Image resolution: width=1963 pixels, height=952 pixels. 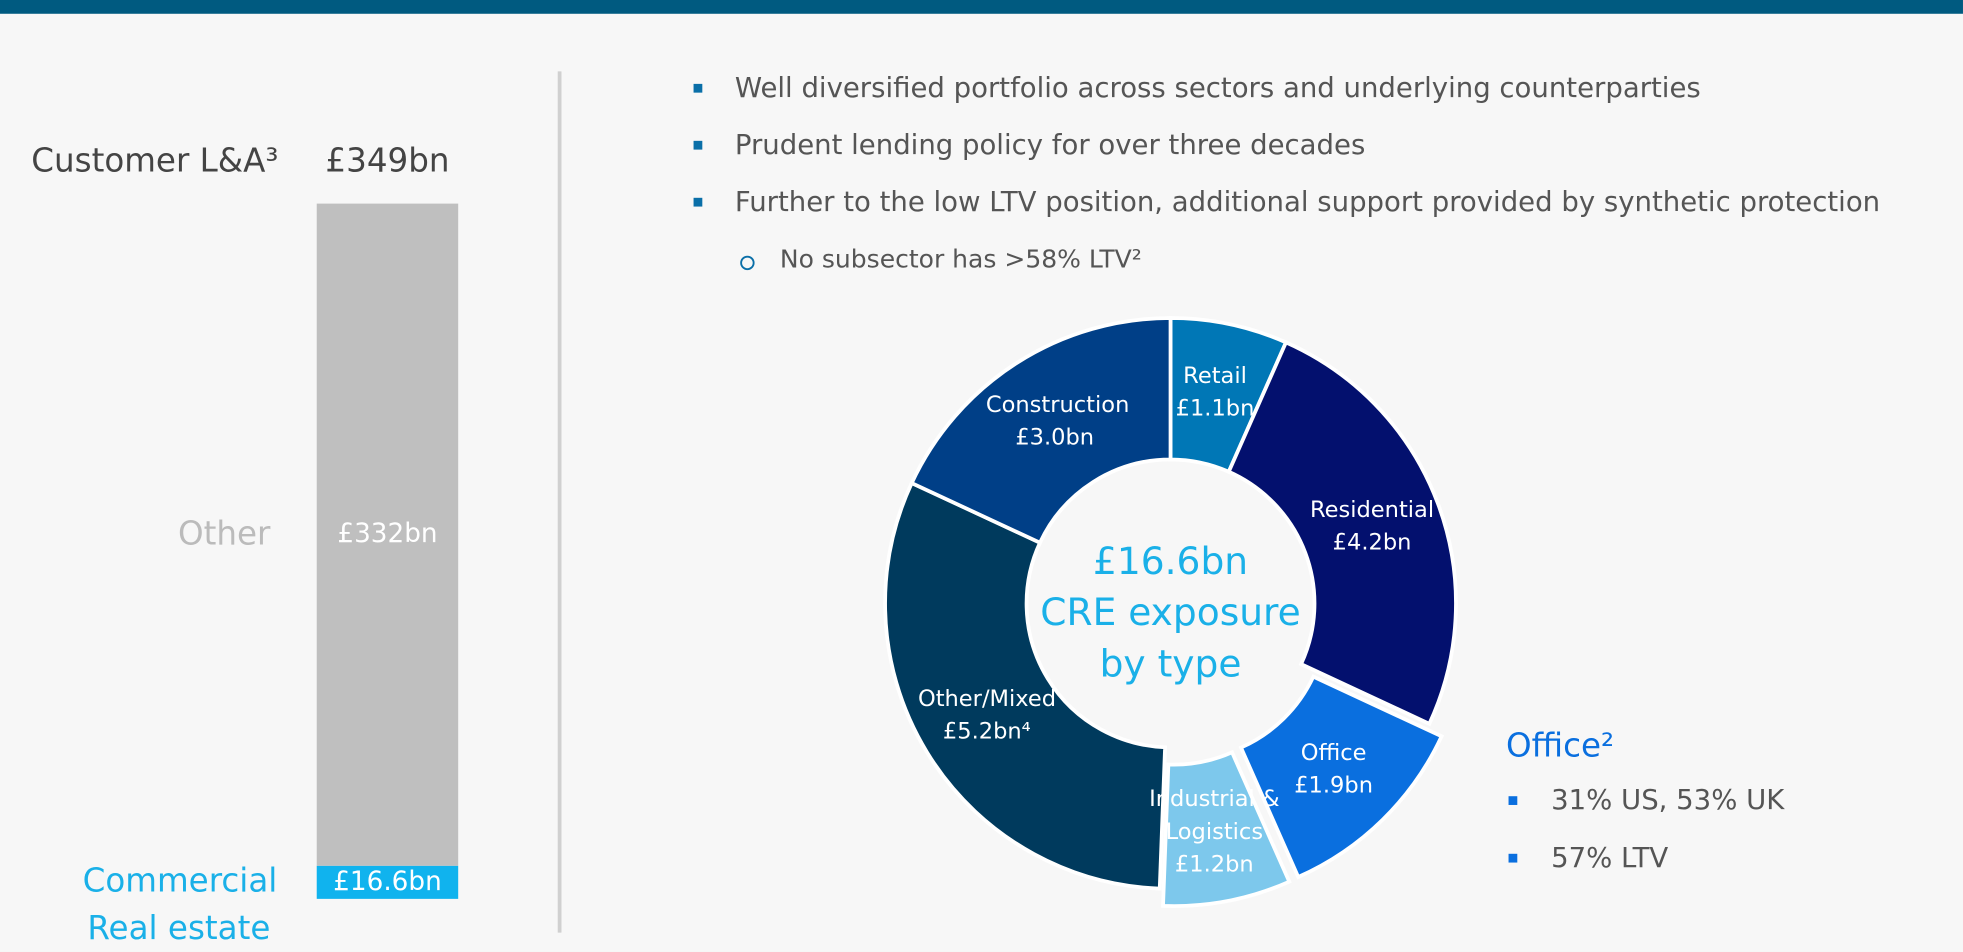 I want to click on center-label: £16.6bn, so click(x=1170, y=561).